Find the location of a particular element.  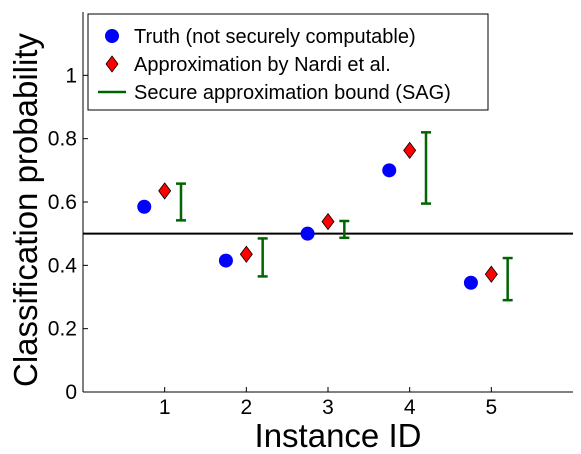

y-tick-label: 0 is located at coordinates (71, 392).